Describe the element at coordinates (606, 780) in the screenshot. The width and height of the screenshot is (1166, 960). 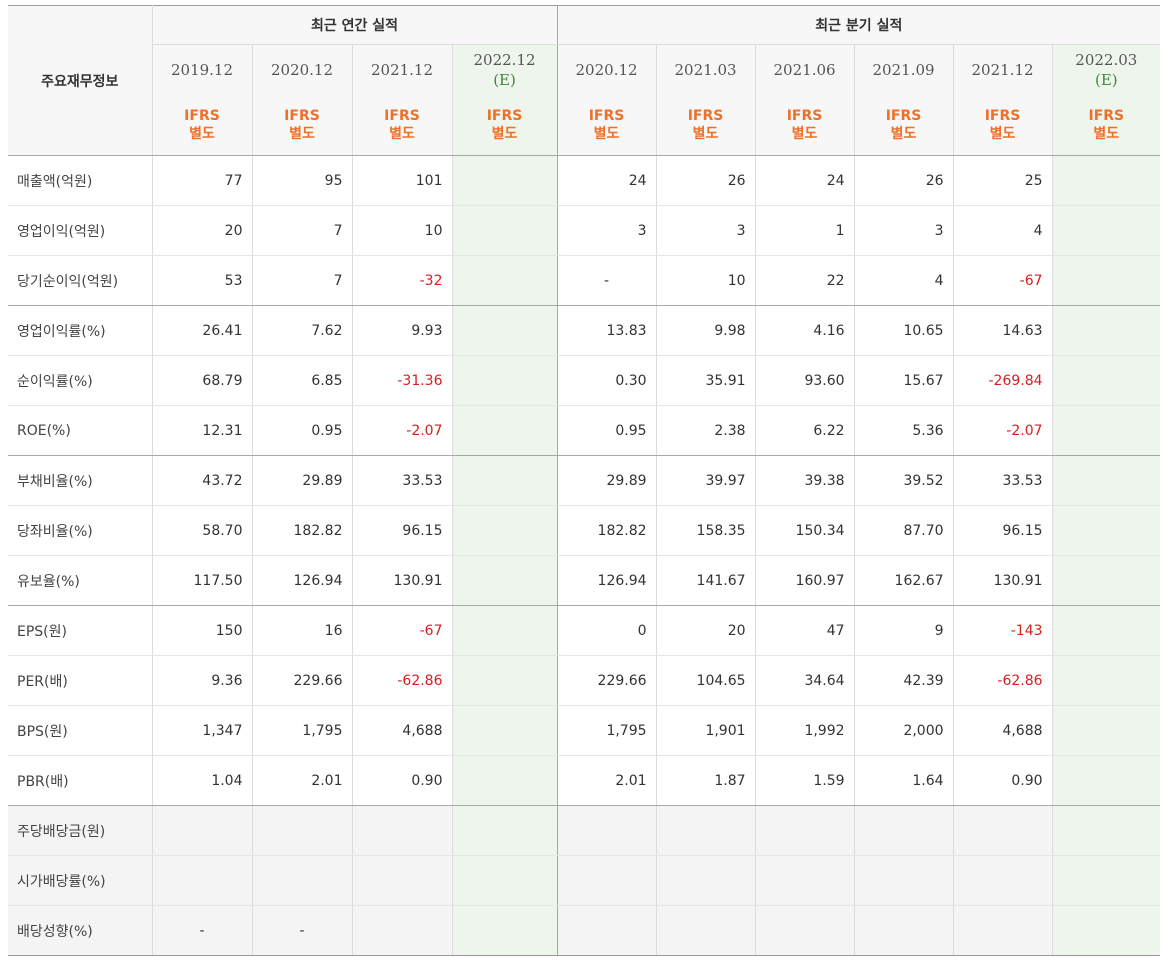
I see `table-cell: 2.01` at that location.